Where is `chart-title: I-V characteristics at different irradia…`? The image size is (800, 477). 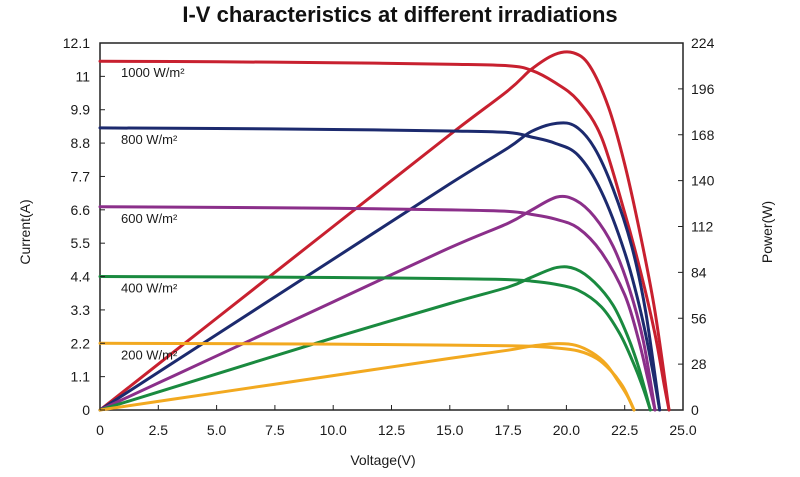
chart-title: I-V characteristics at different irradia… is located at coordinates (400, 14).